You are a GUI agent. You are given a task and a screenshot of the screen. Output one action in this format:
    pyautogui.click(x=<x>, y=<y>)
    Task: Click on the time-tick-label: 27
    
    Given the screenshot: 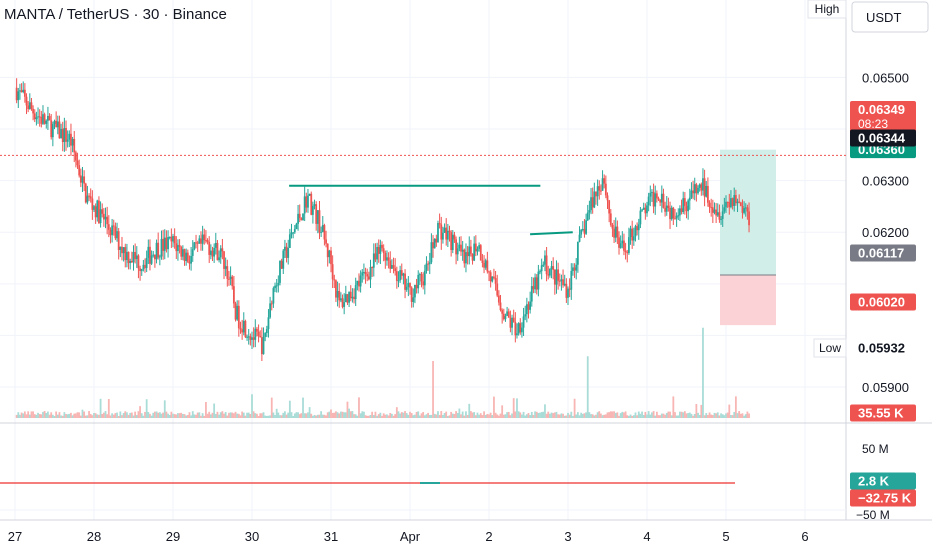 What is the action you would take?
    pyautogui.click(x=15, y=536)
    